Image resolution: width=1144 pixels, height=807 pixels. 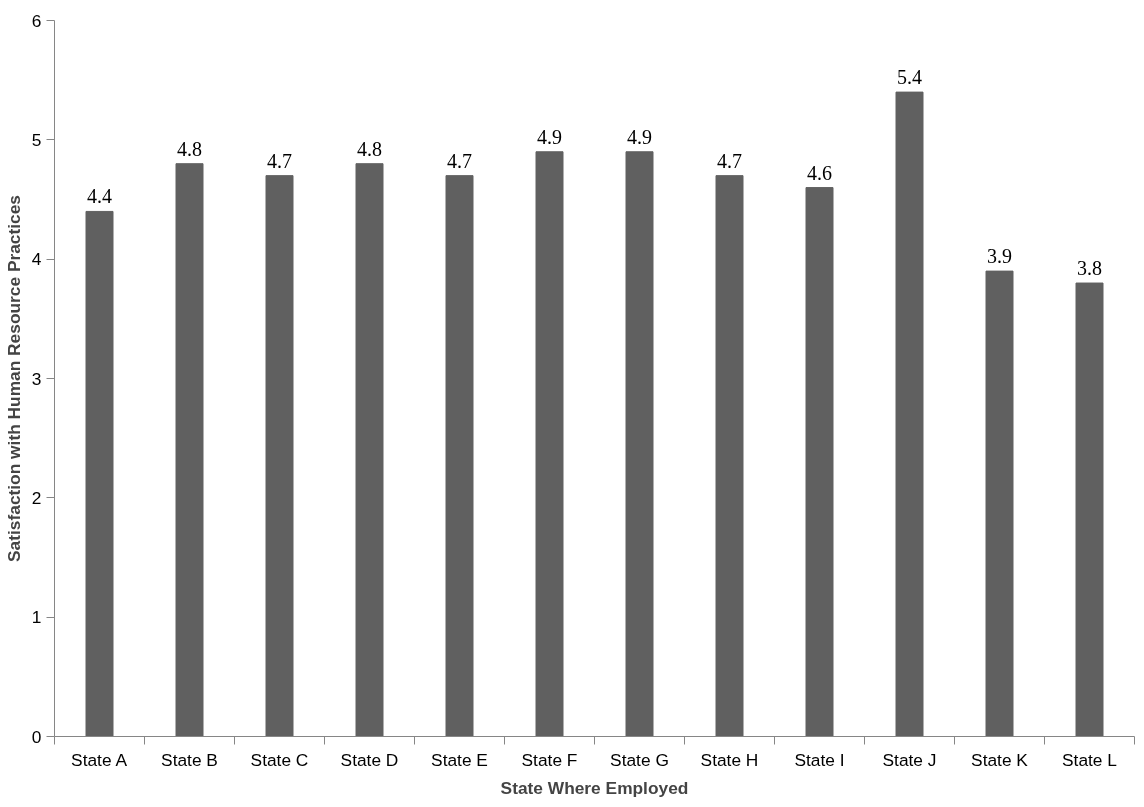 I want to click on x-tick-label: State L, so click(x=1090, y=759).